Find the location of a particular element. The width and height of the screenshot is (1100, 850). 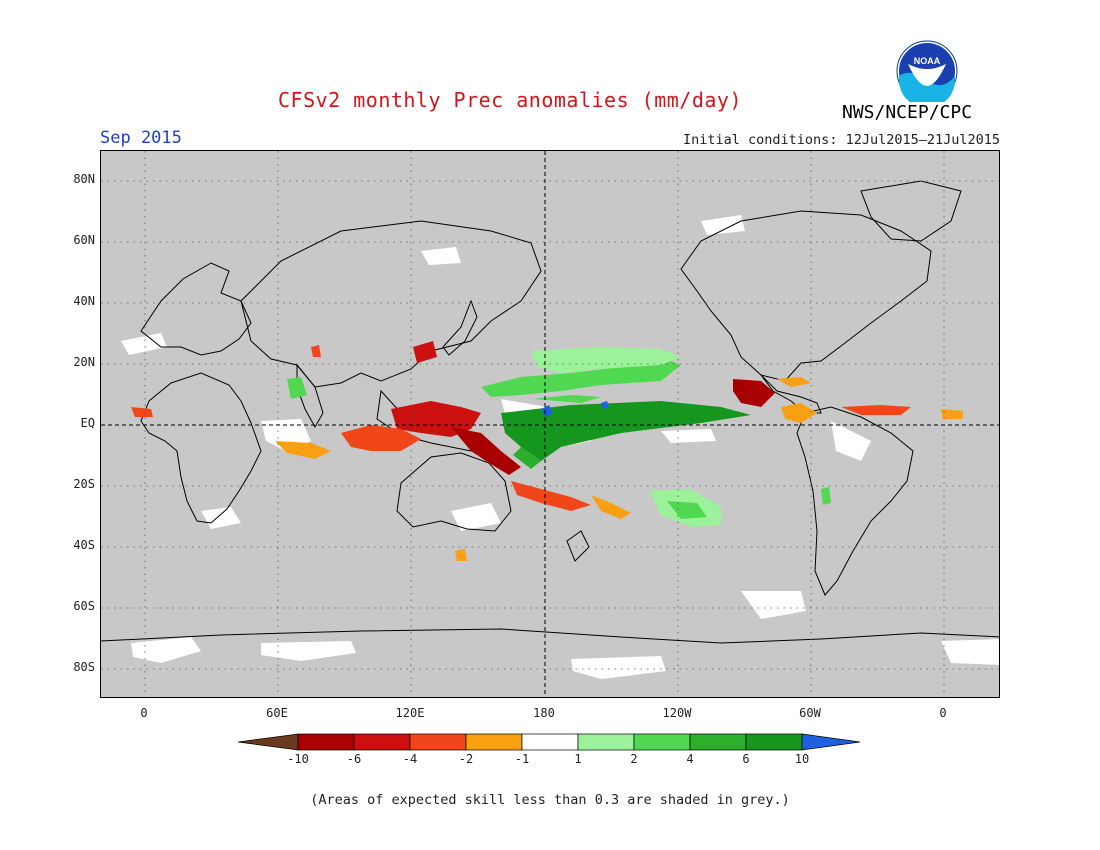

lat-label: 20N is located at coordinates (84, 362).